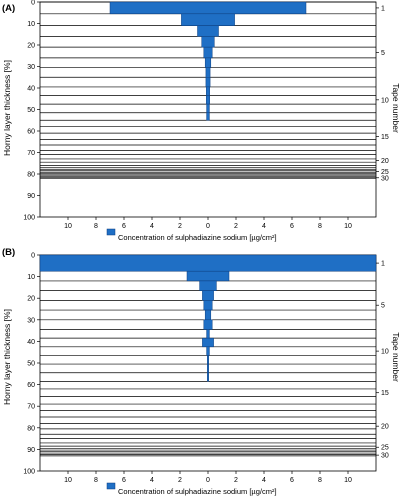 The image size is (400, 500). What do you see at coordinates (8, 252) in the screenshot?
I see `panel-label-b: (B)` at bounding box center [8, 252].